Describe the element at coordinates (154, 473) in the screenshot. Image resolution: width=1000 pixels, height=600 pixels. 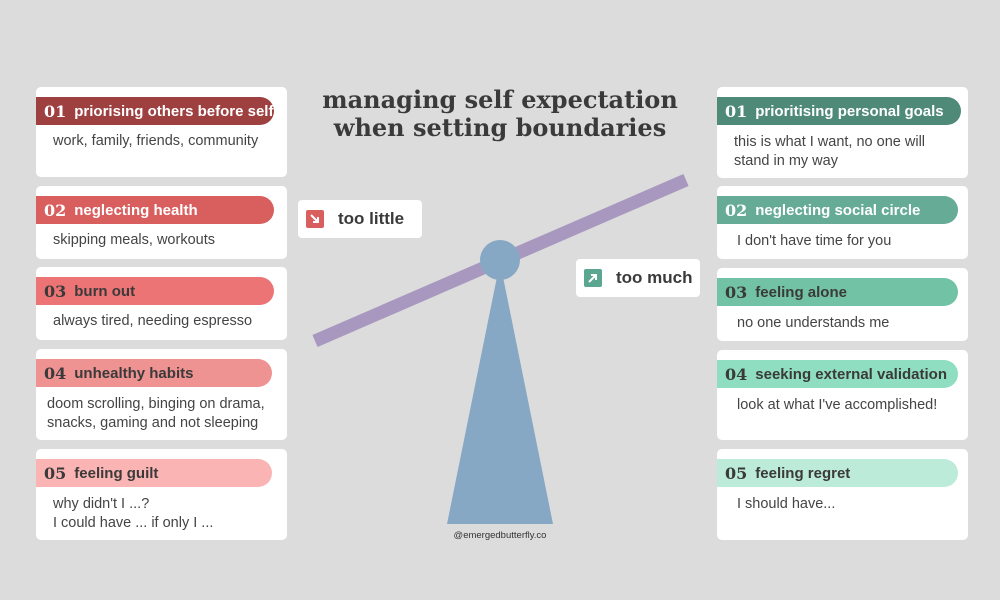
I see `card-header: 05 feeling guilt` at that location.